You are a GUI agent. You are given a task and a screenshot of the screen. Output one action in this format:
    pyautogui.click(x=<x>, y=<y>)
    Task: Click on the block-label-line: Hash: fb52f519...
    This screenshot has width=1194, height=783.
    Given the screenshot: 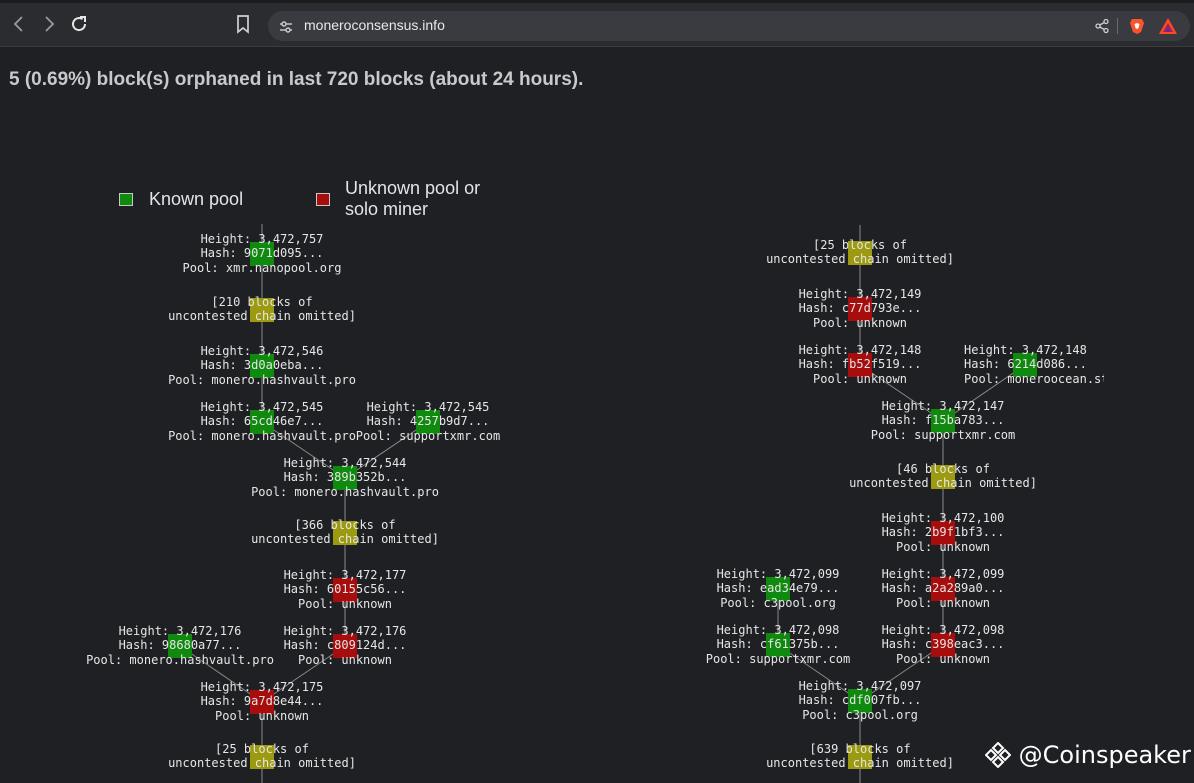 What is the action you would take?
    pyautogui.click(x=860, y=364)
    